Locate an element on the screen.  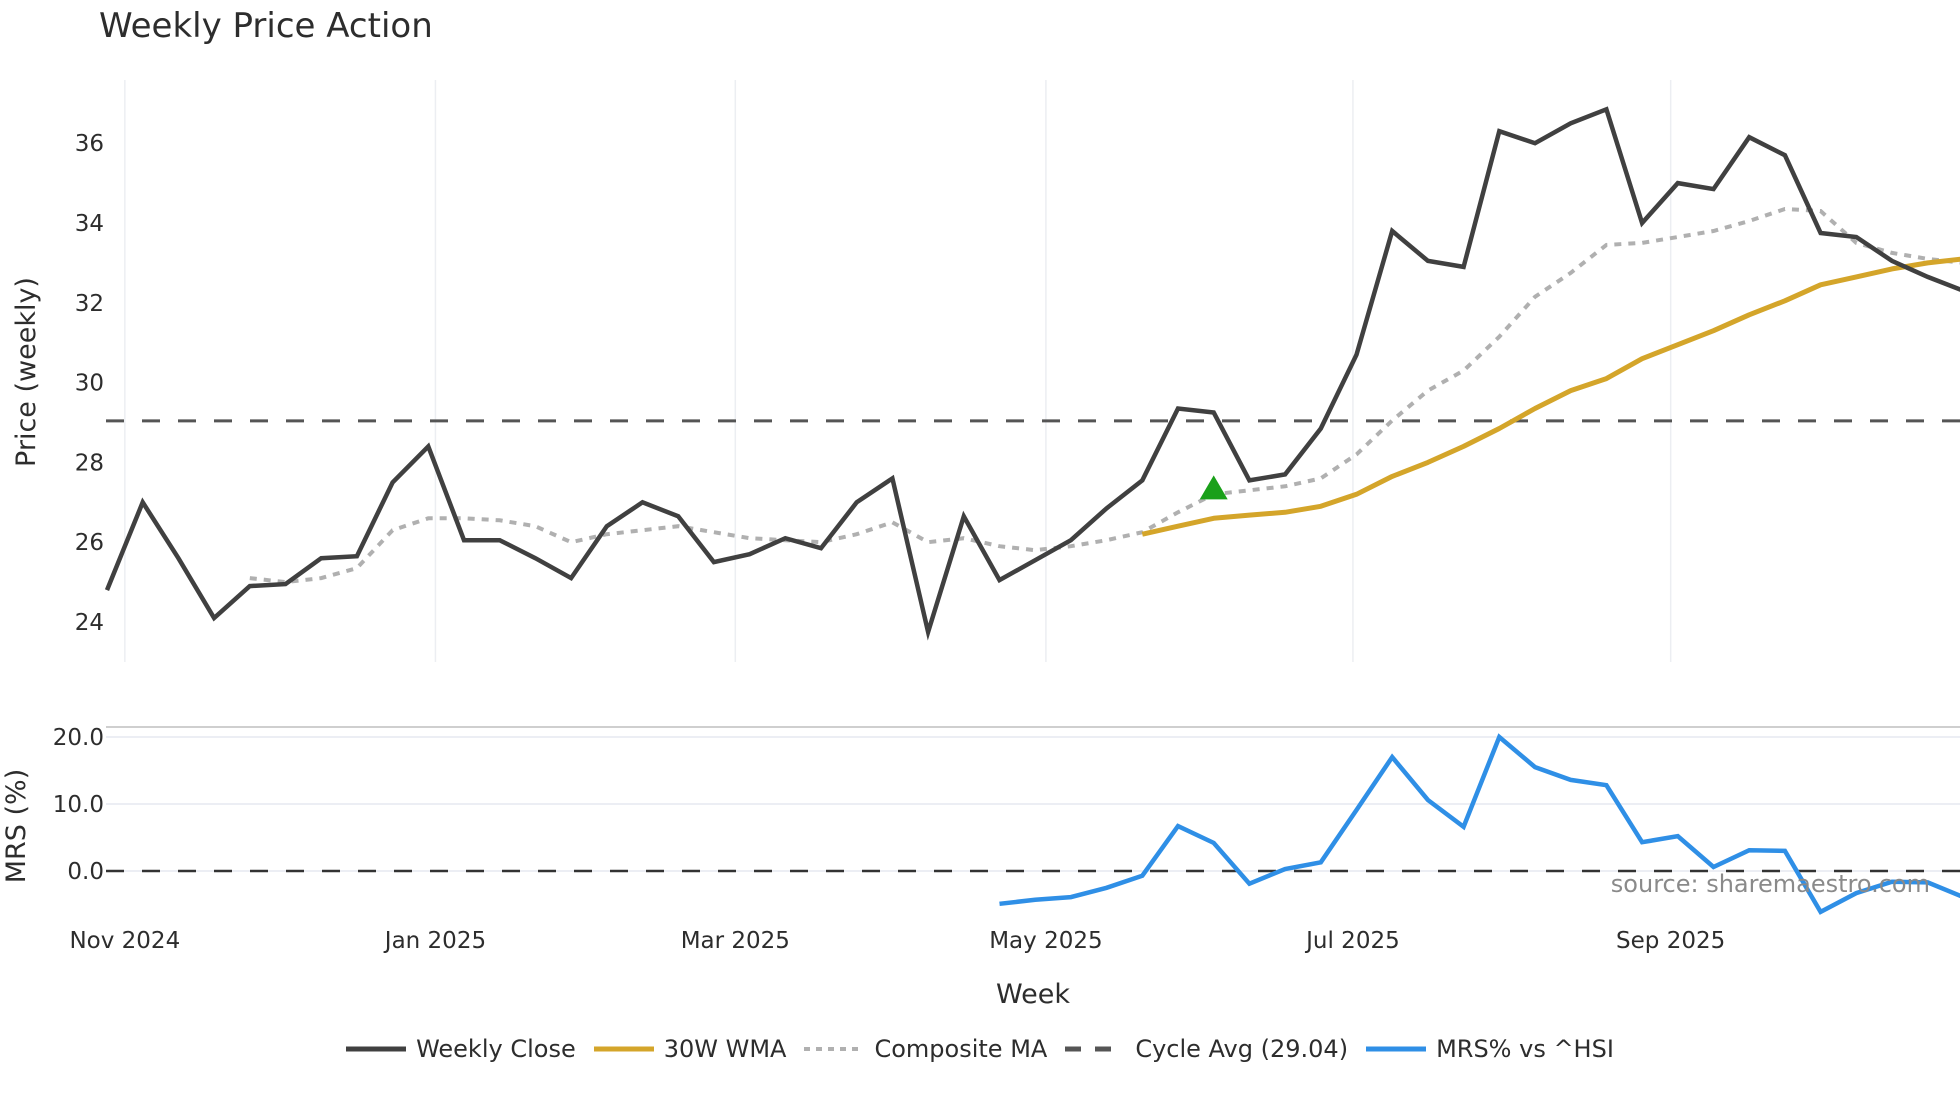
signal-markers is located at coordinates (1213, 487).